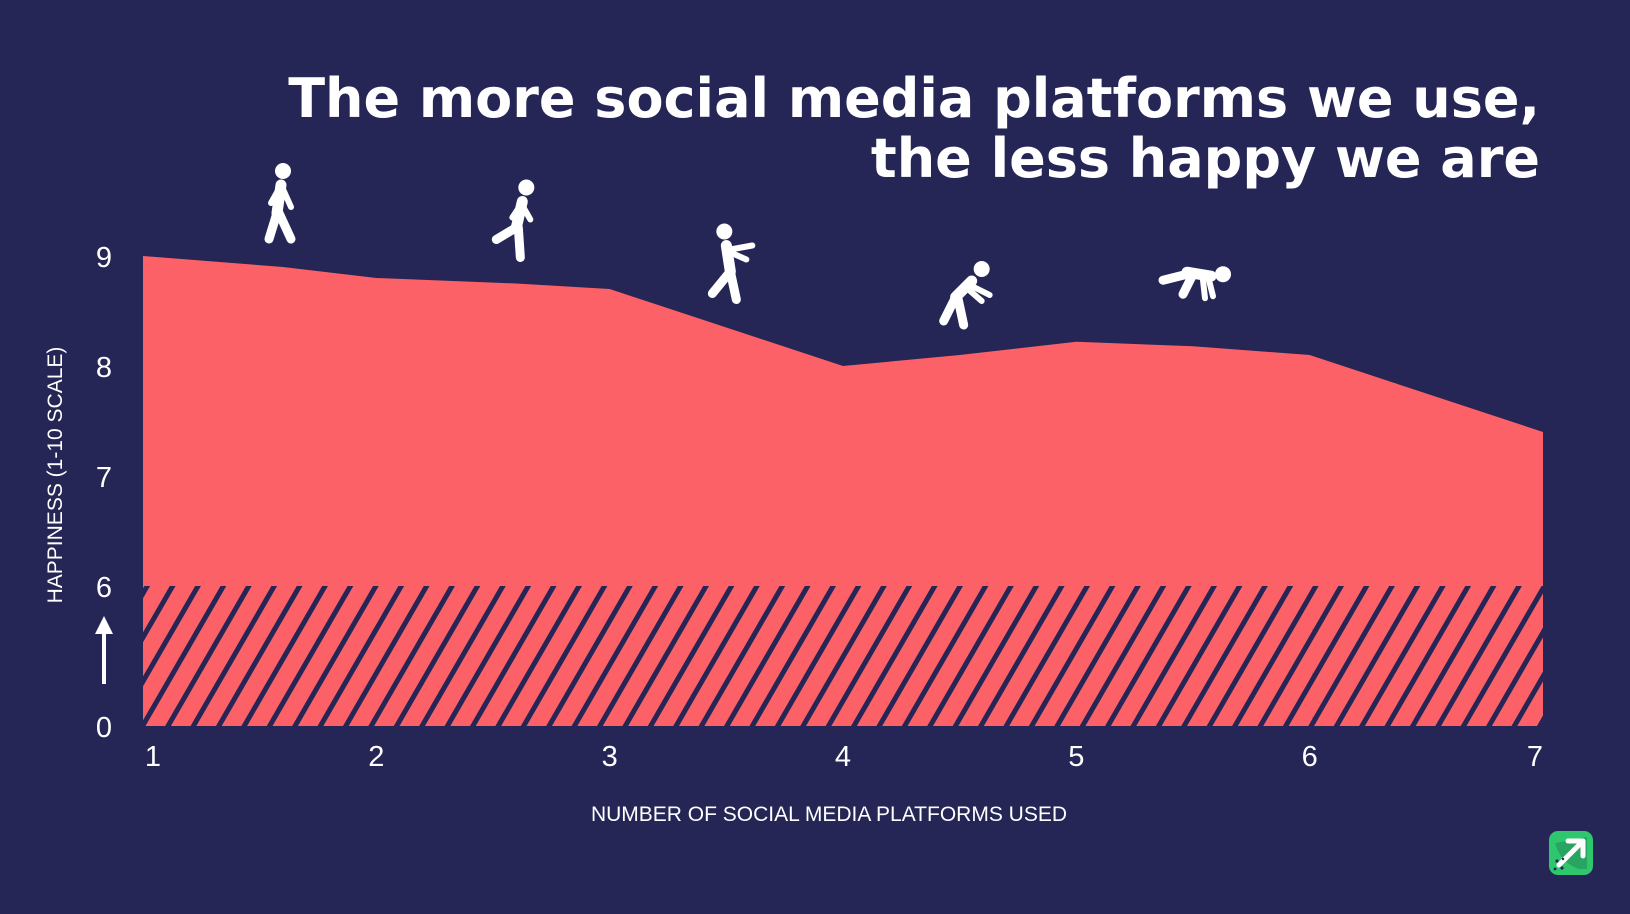 The height and width of the screenshot is (914, 1630). What do you see at coordinates (376, 757) in the screenshot?
I see `x-tick-label: 2` at bounding box center [376, 757].